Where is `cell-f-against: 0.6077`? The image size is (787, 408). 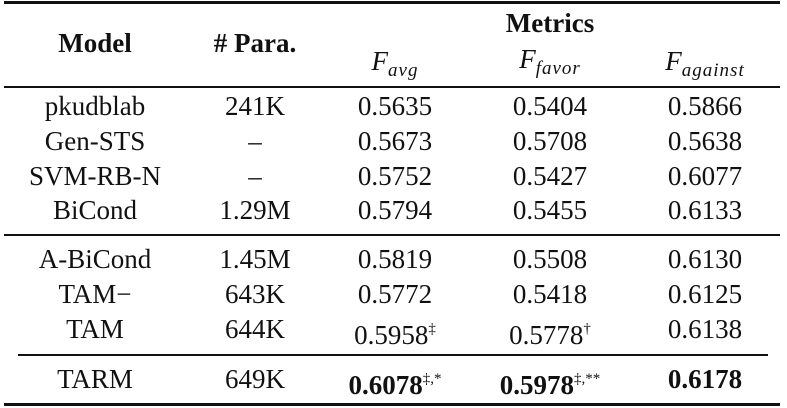
cell-f-against: 0.6077 is located at coordinates (705, 176).